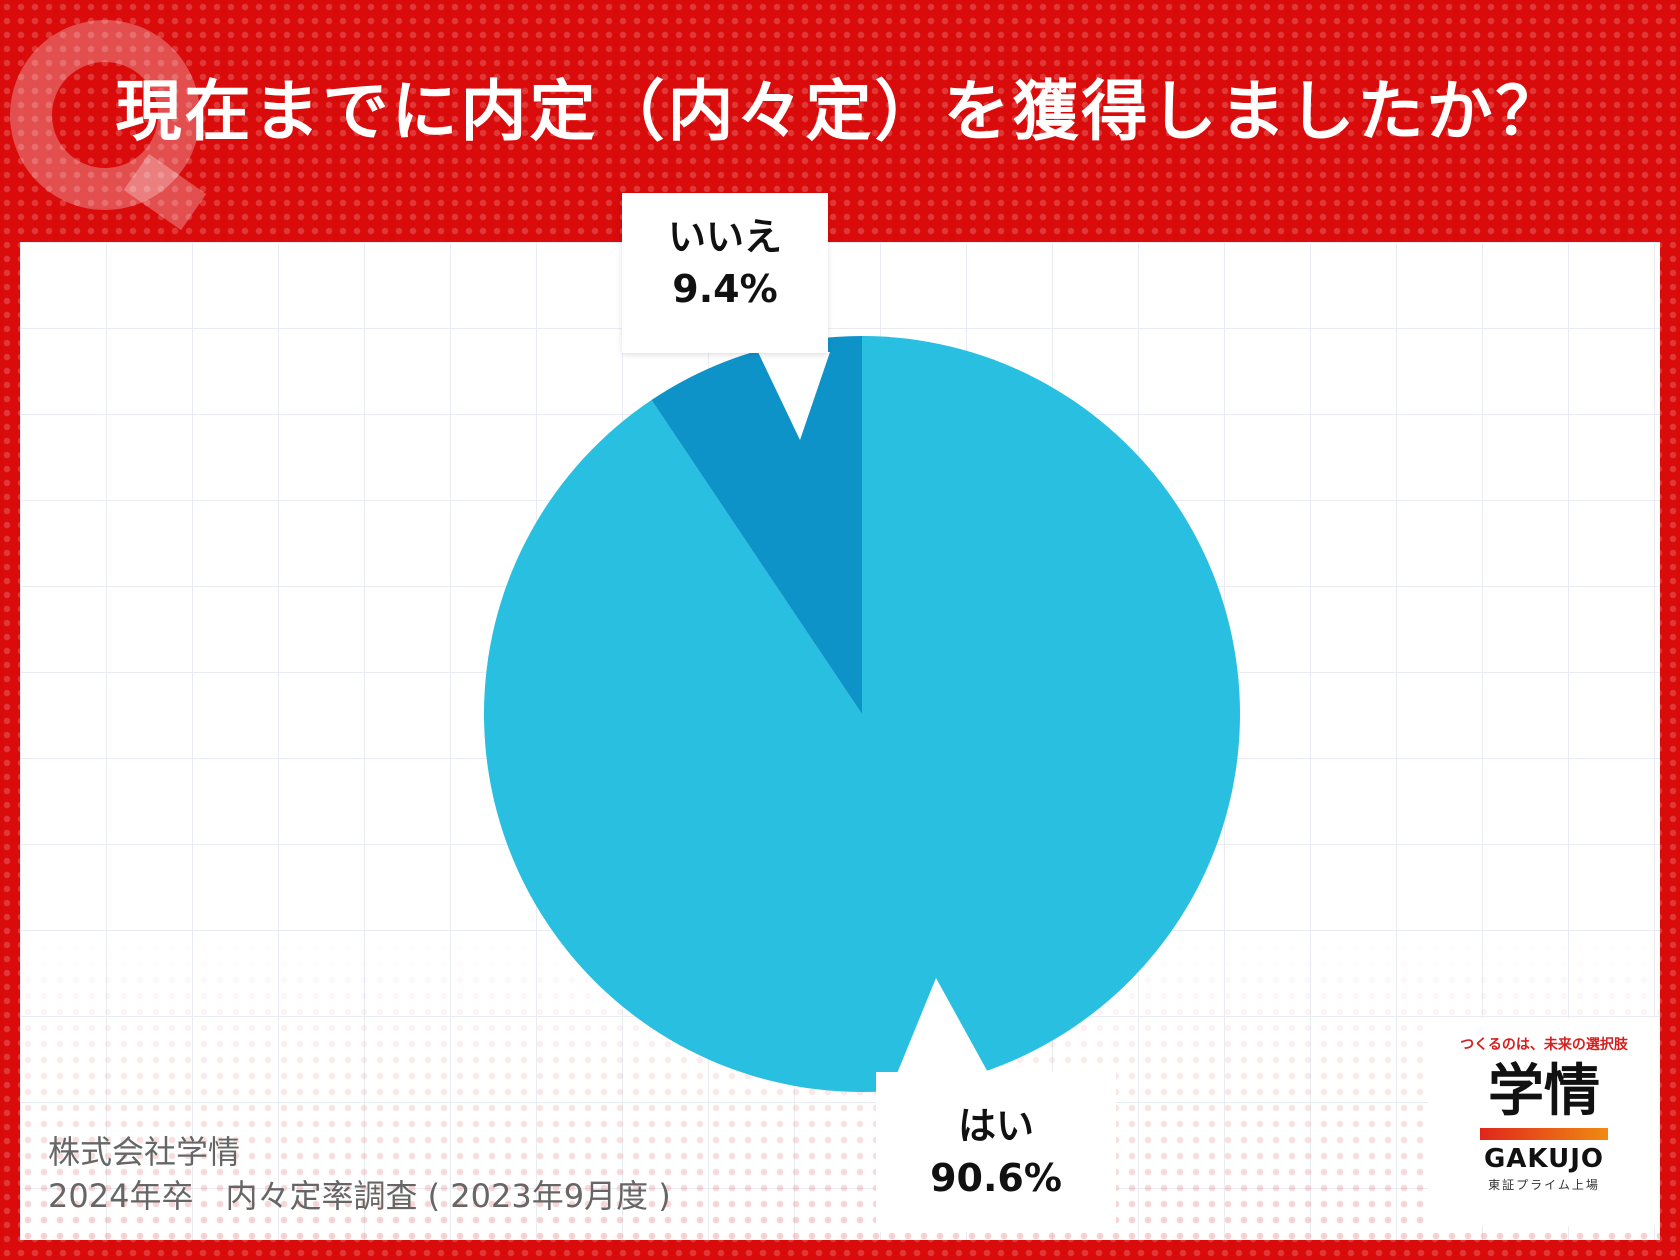 The width and height of the screenshot is (1680, 1260). What do you see at coordinates (1544, 1045) in the screenshot?
I see `logo-tagline: つくるのは、未来の選択肢` at bounding box center [1544, 1045].